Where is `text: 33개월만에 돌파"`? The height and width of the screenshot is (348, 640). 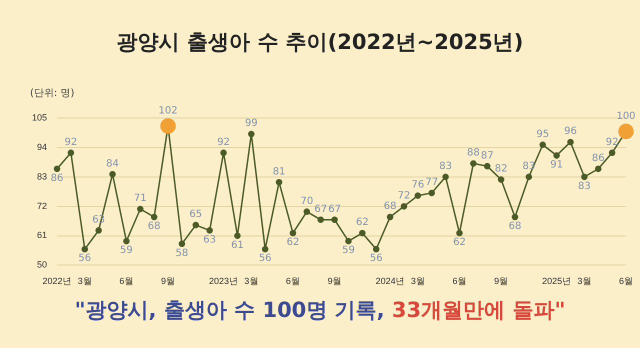 text: 33개월만에 돌파" is located at coordinates (479, 310).